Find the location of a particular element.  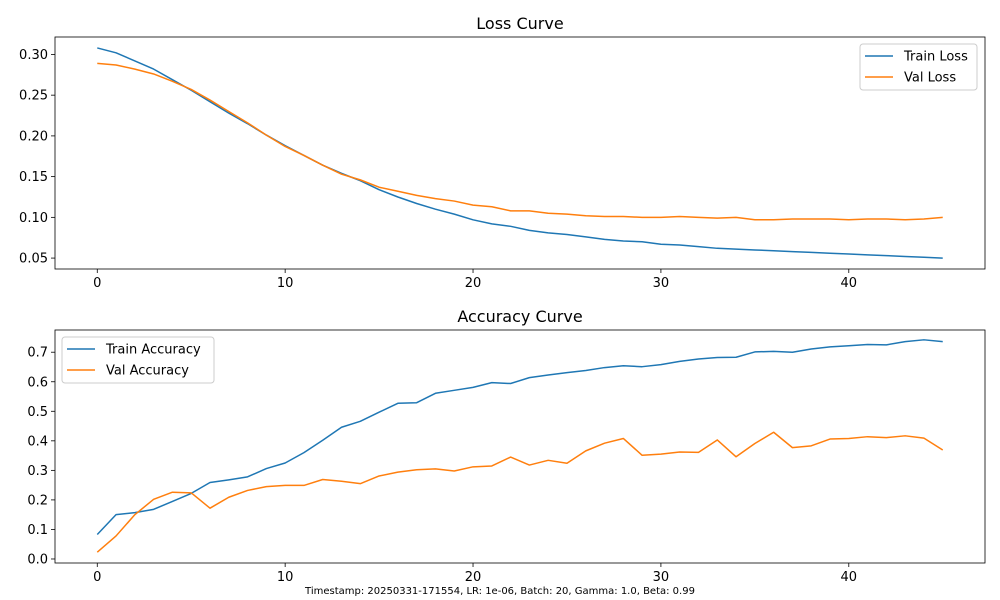

y-tick-label: 0.1 is located at coordinates (37, 530).